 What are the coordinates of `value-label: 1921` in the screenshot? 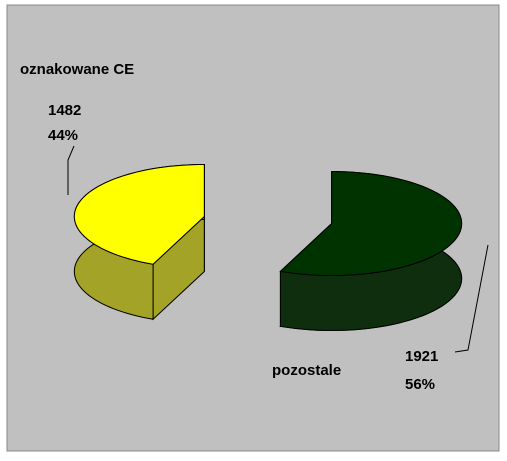 It's located at (421, 356).